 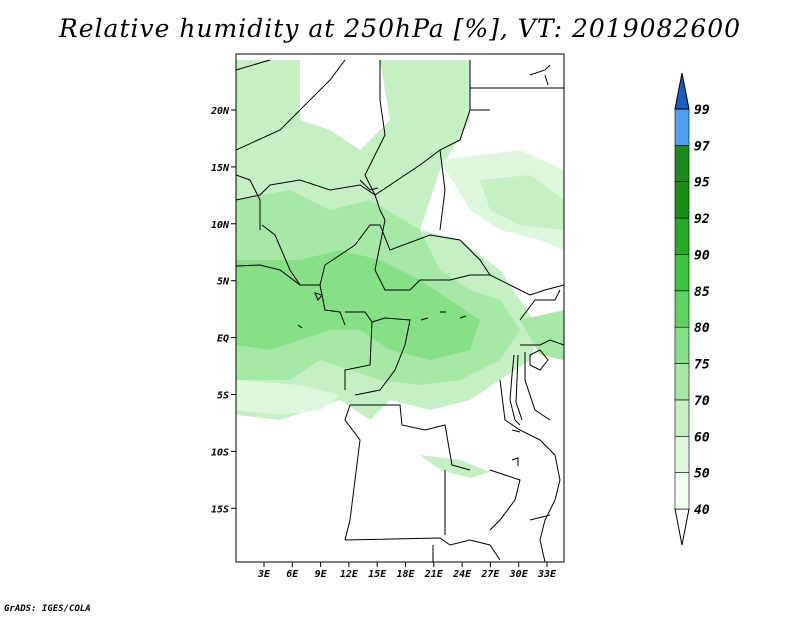 I want to click on colorbar-label: 95, so click(x=702, y=183).